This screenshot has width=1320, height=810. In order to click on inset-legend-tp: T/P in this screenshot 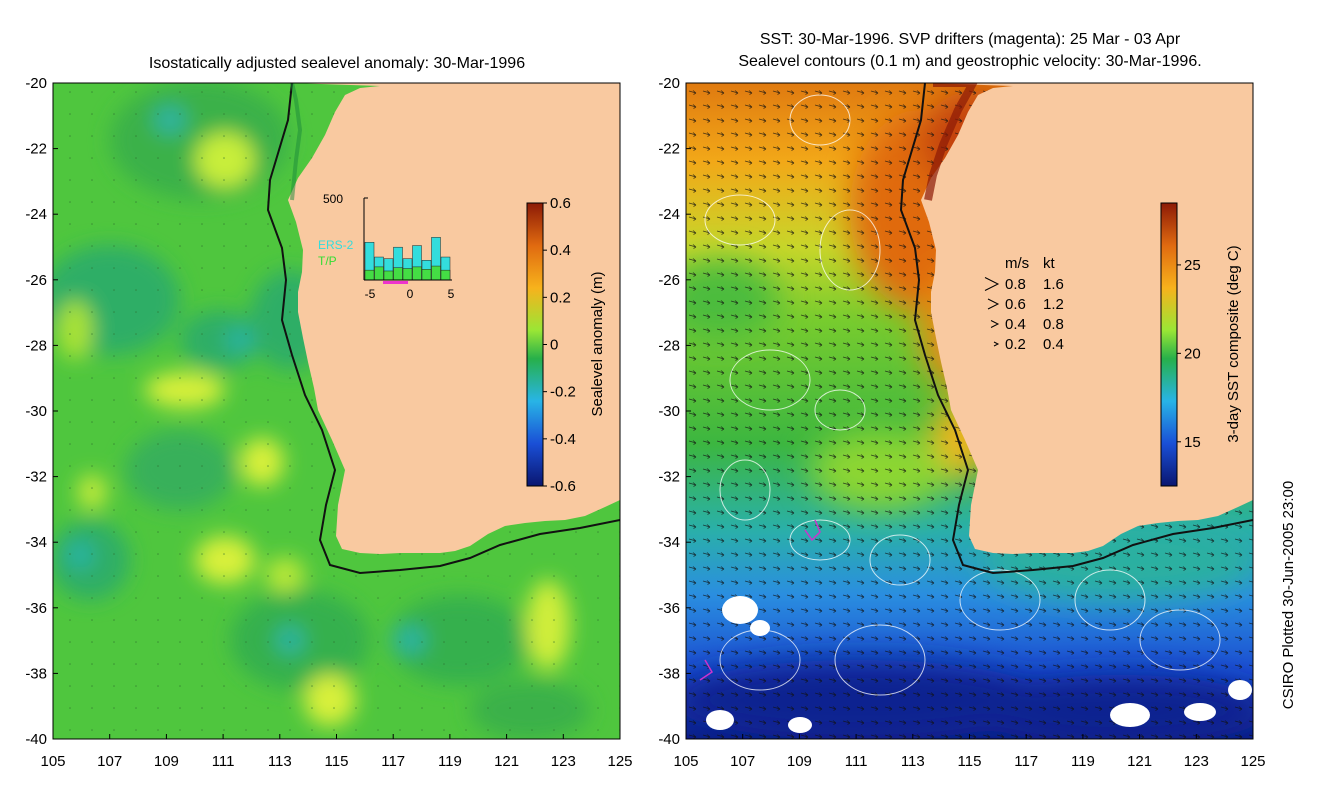, I will do `click(327, 261)`.